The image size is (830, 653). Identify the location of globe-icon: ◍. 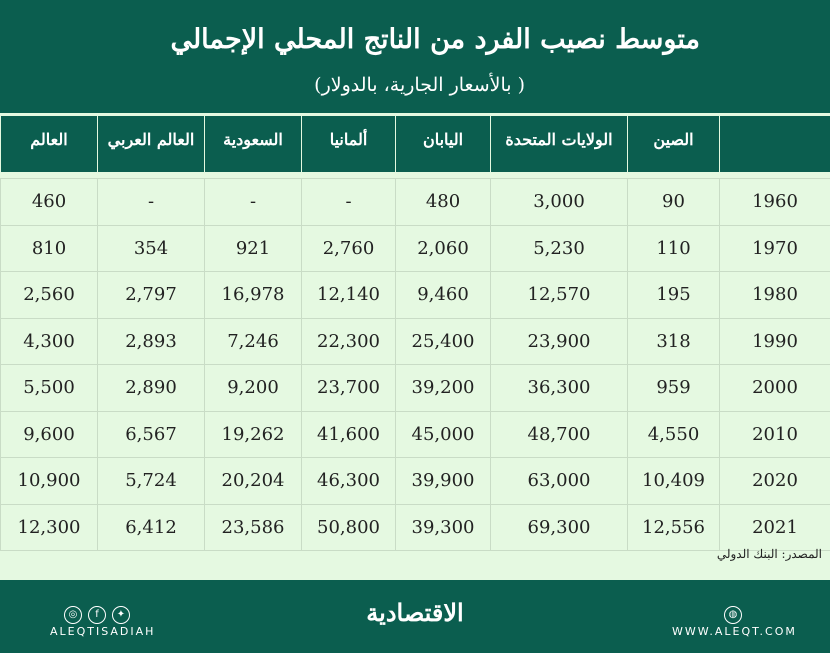
(733, 615).